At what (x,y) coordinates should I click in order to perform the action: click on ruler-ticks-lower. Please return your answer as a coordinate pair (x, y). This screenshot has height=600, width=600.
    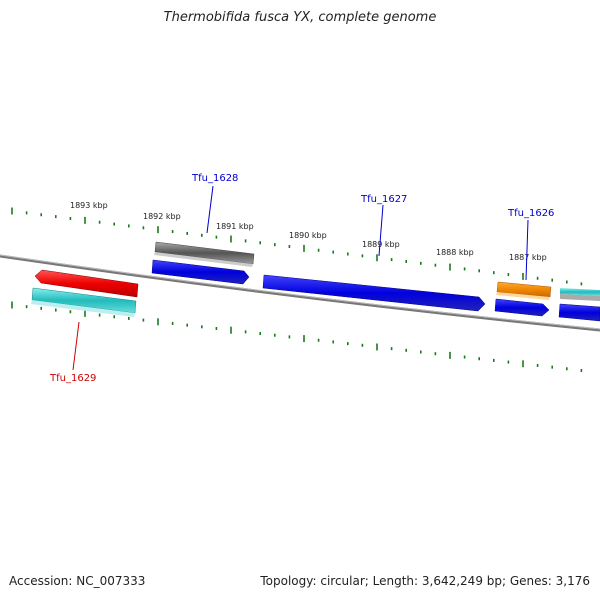
    Looking at the image, I should click on (297, 336).